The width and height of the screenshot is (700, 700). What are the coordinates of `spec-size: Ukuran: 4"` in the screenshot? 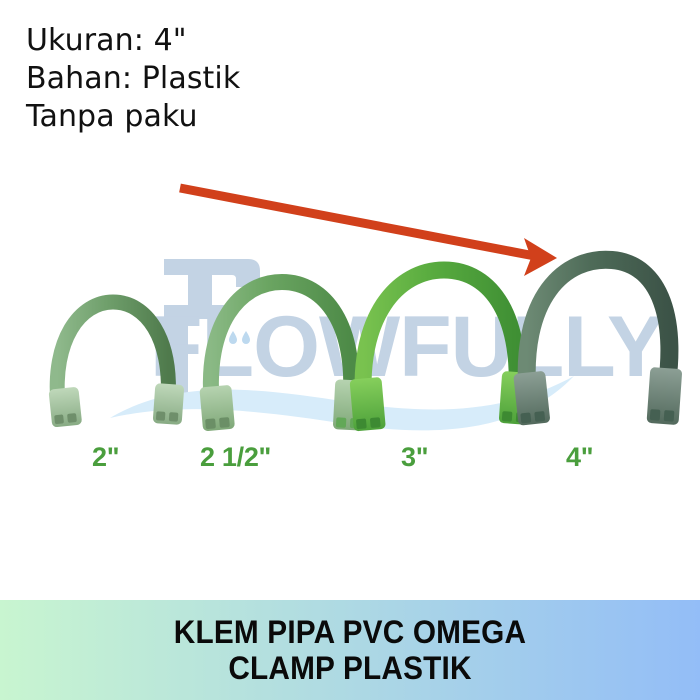 It's located at (106, 40).